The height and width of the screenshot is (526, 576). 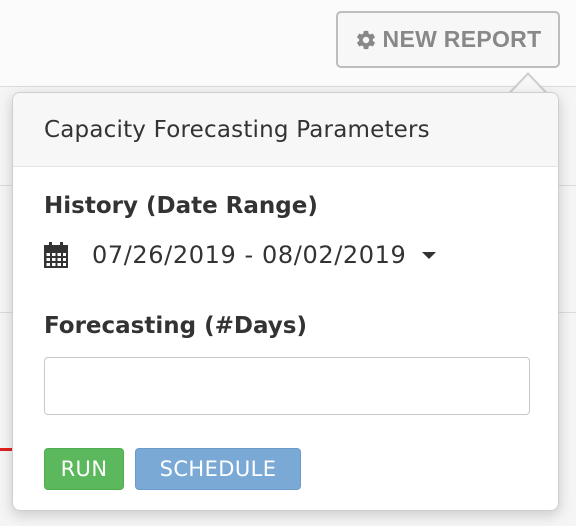 I want to click on chart-line-fragment, so click(x=7, y=449).